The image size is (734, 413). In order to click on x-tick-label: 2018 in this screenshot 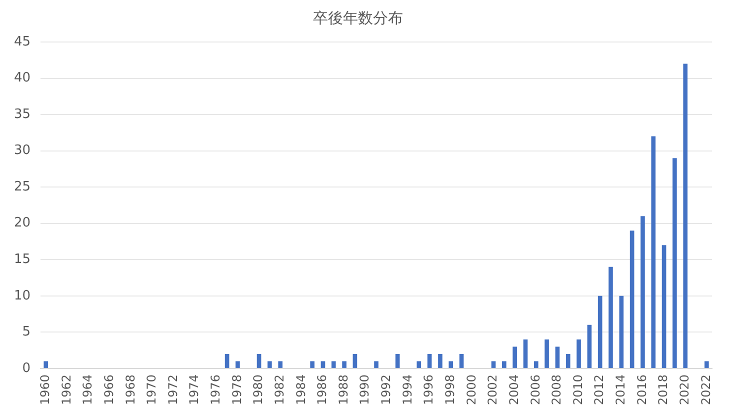, I will do `click(663, 390)`.